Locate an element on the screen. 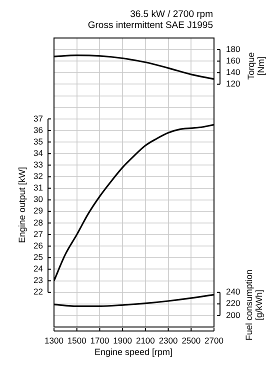  x-tick-label: 2300 is located at coordinates (168, 340).